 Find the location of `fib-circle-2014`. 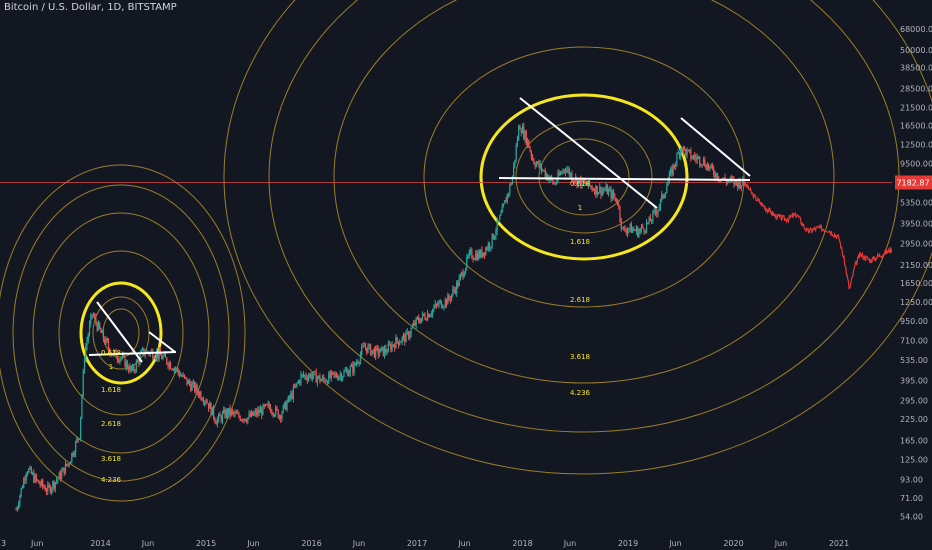

fib-circle-2014 is located at coordinates (121, 333).